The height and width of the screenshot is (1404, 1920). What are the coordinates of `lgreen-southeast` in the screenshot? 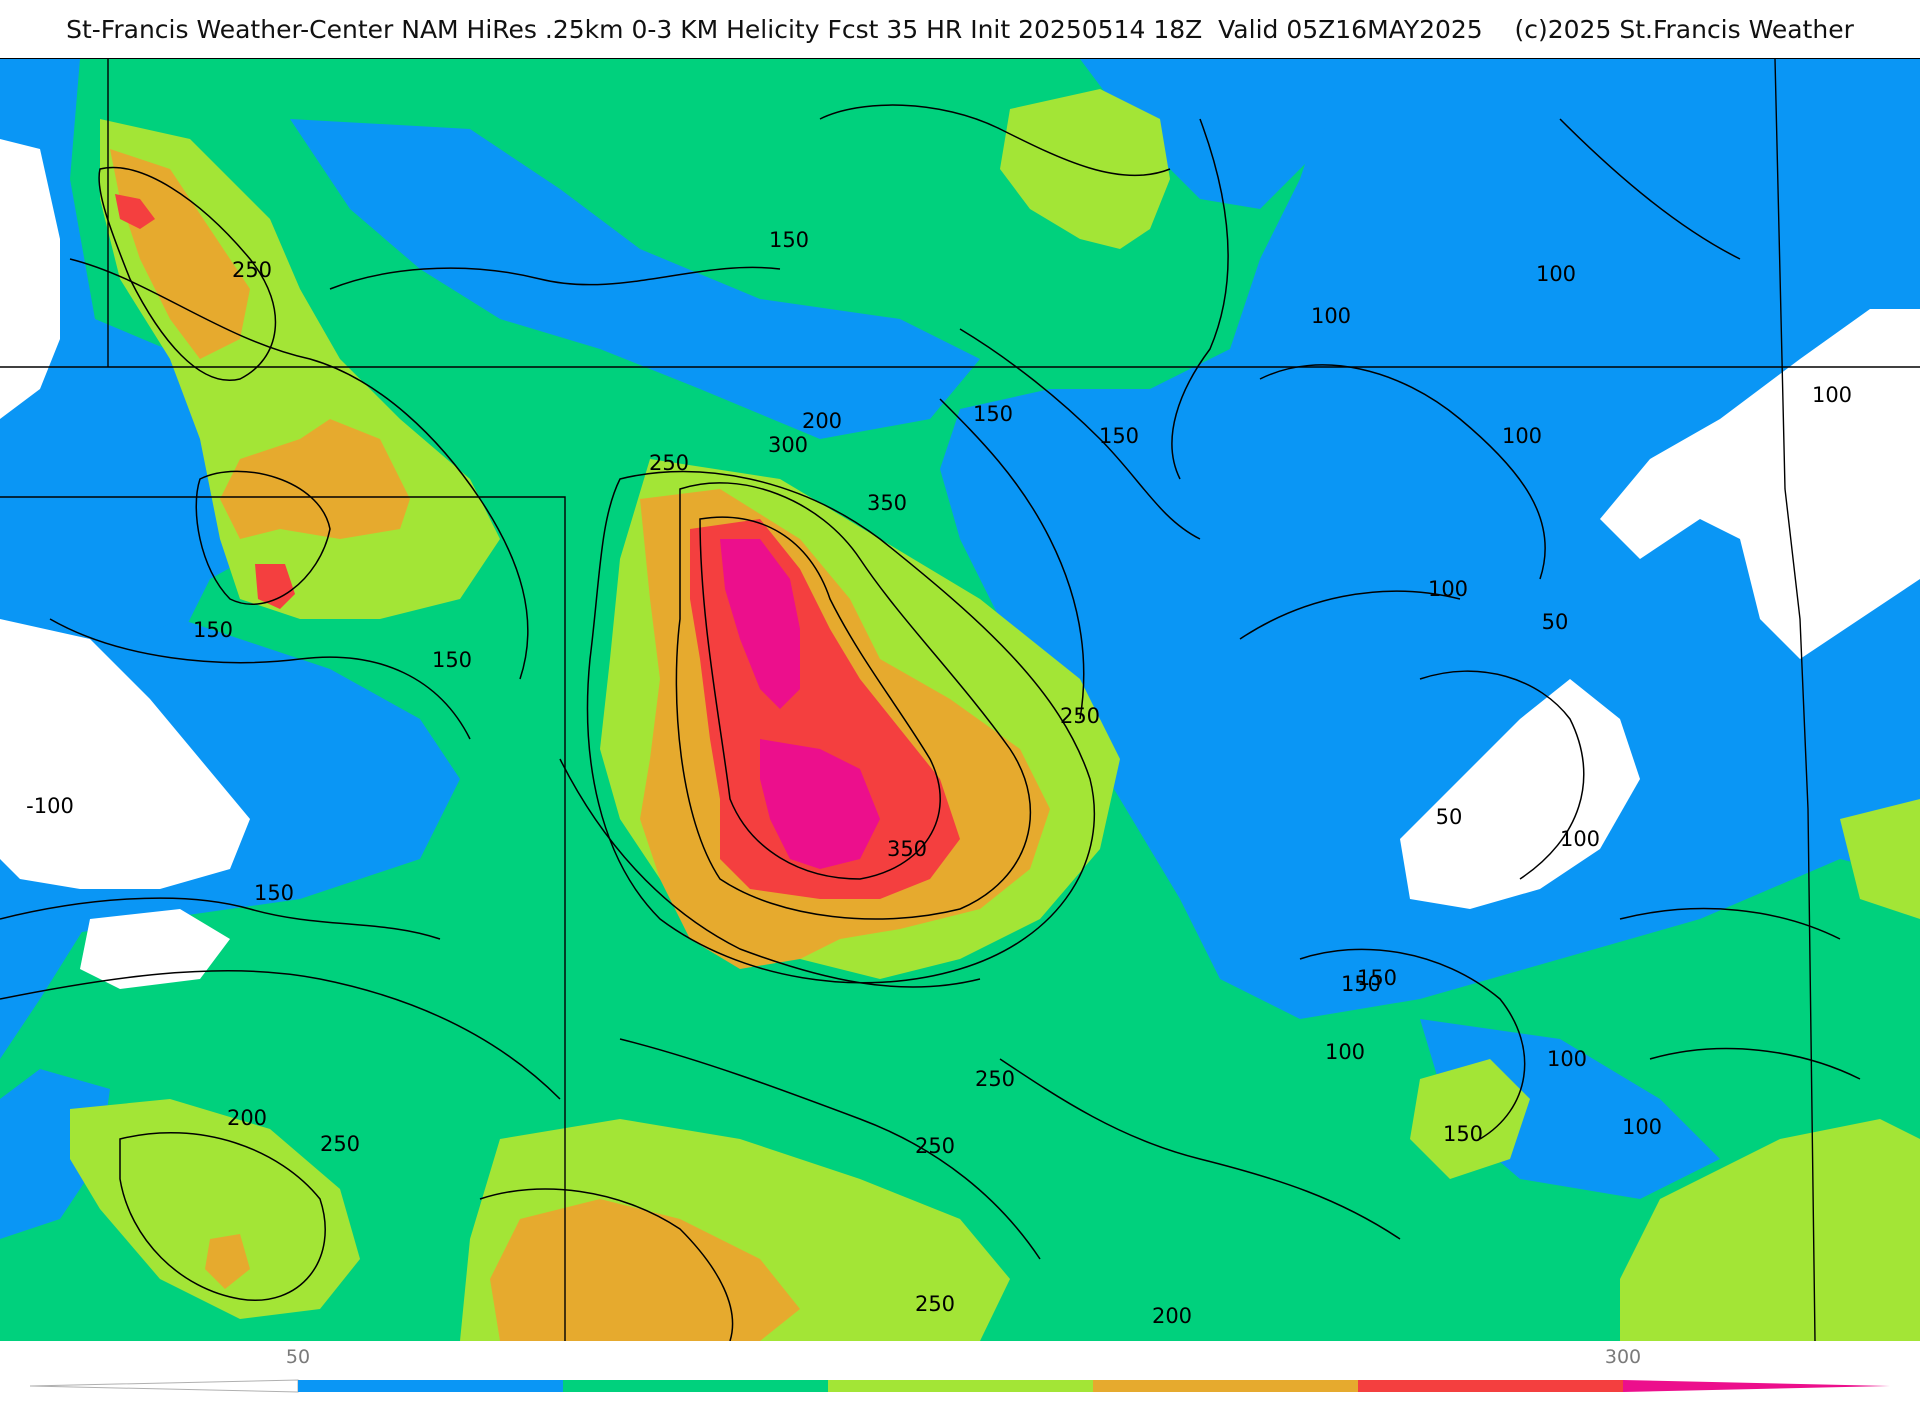 It's located at (1770, 1230).